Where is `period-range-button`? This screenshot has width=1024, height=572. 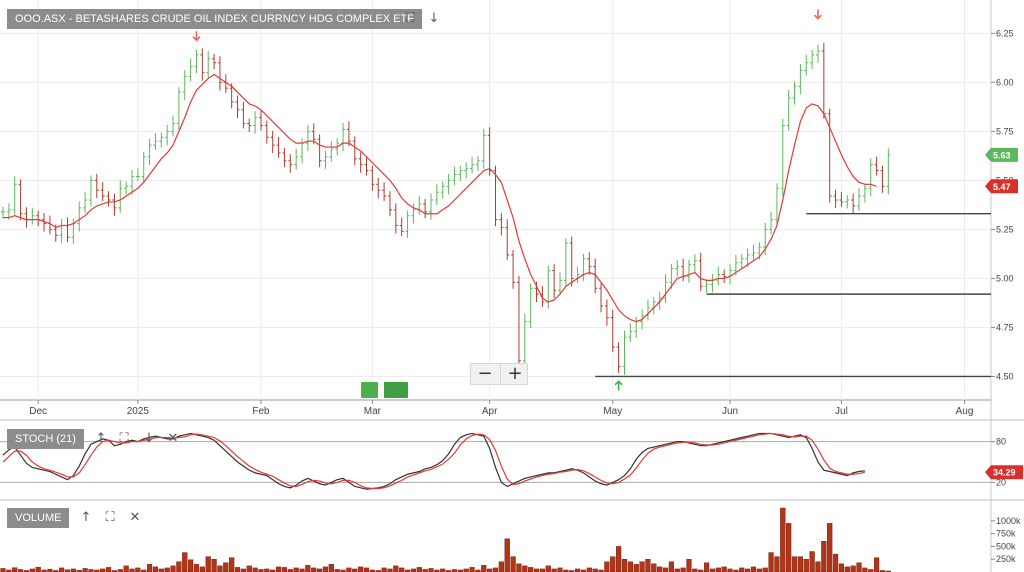 period-range-button is located at coordinates (396, 390).